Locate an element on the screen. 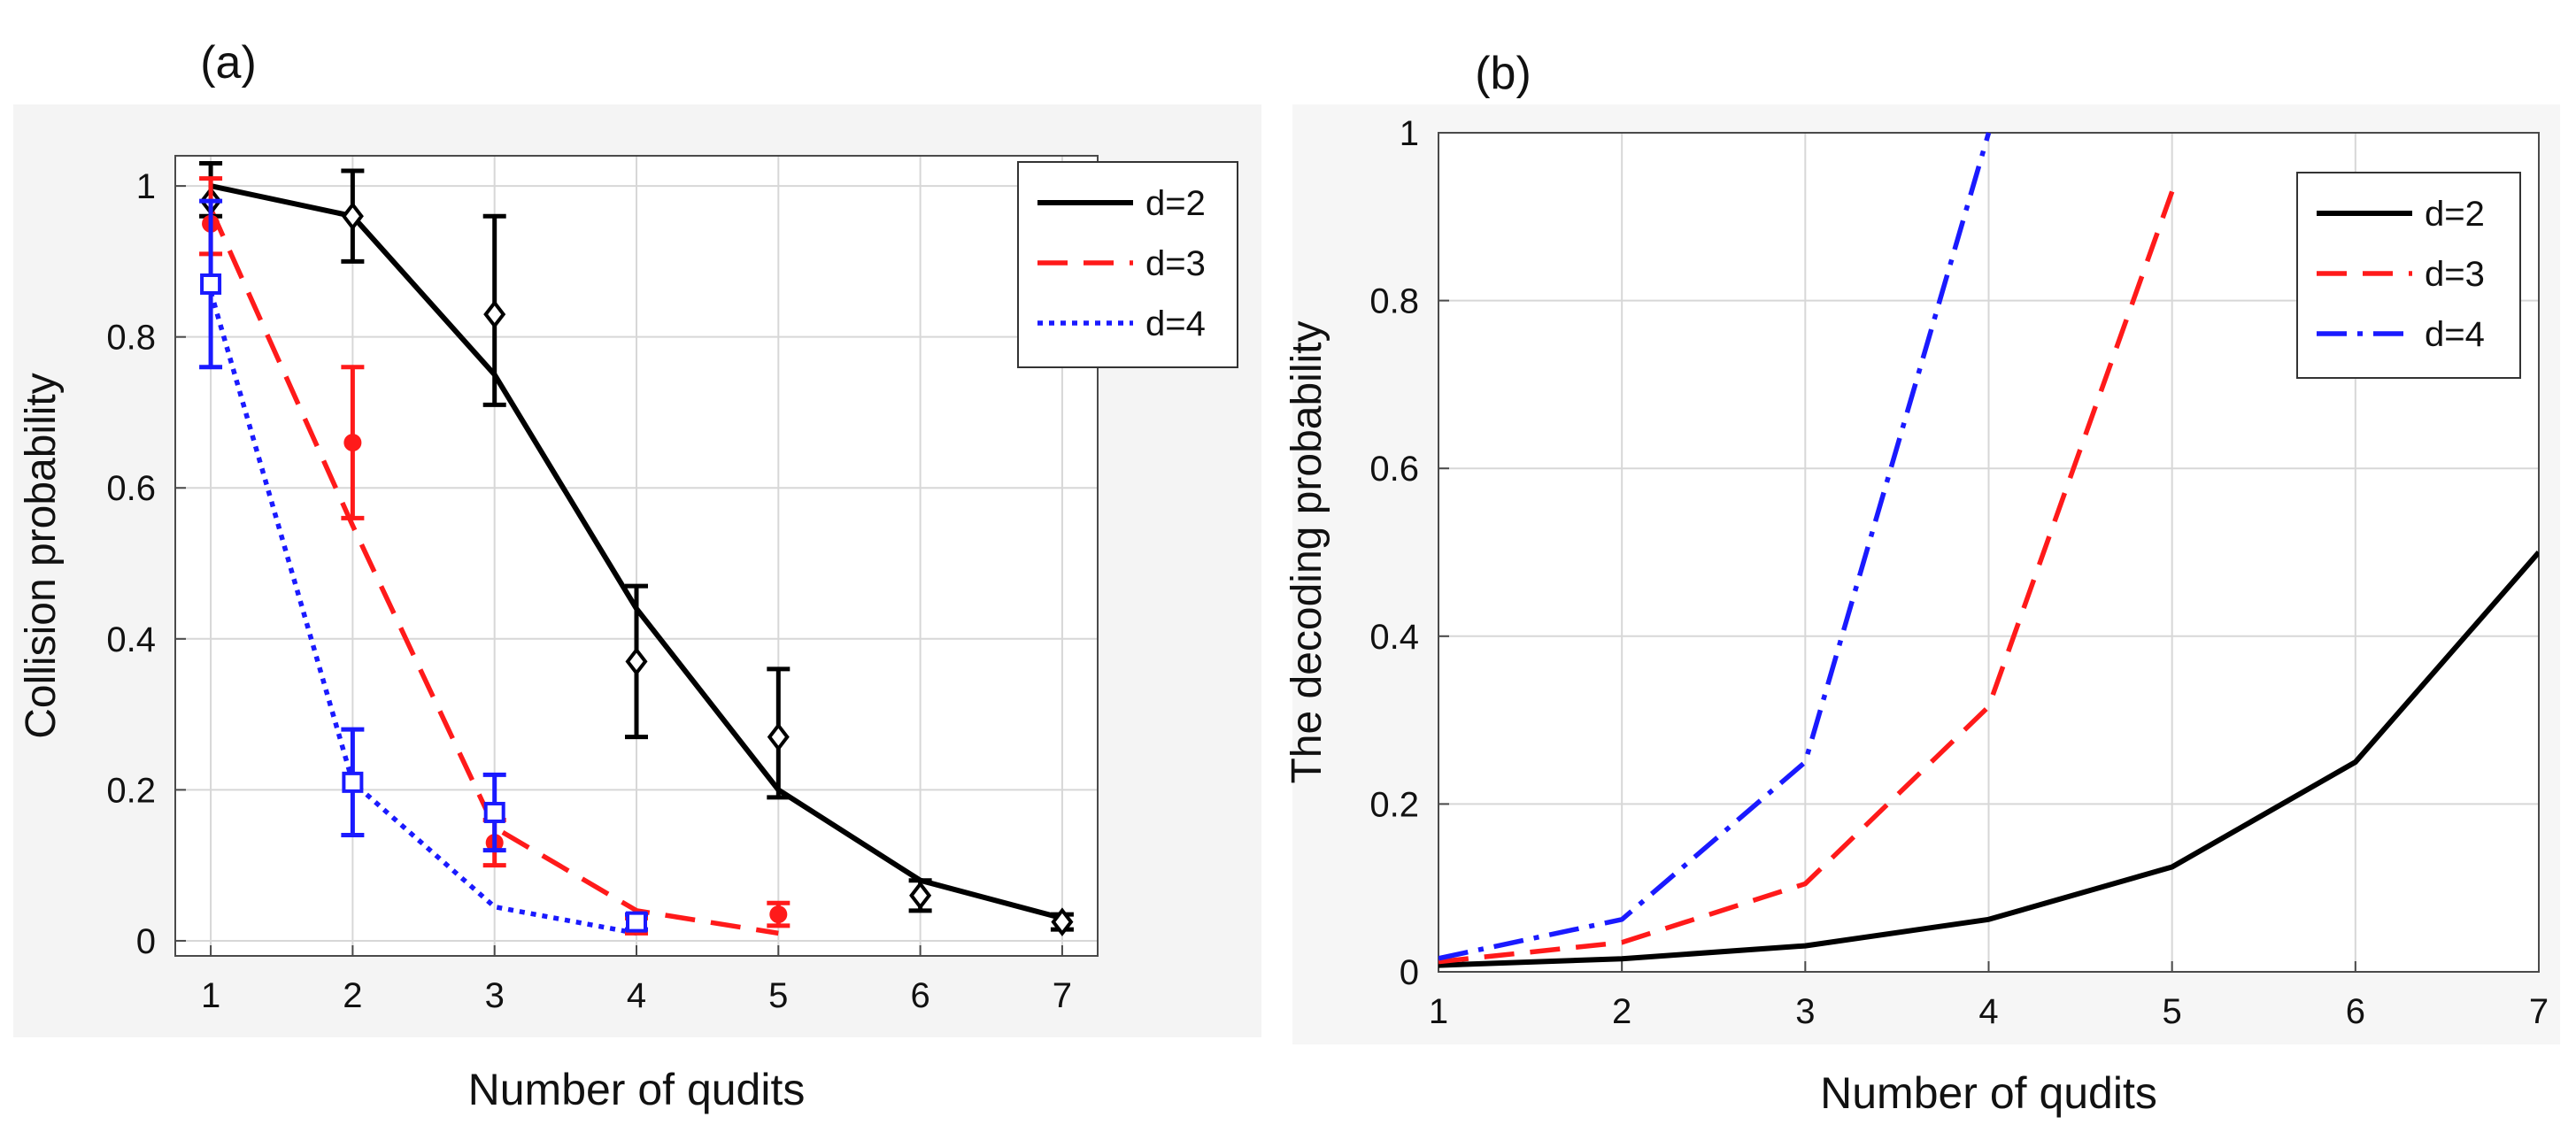  panel-label: (a) is located at coordinates (228, 63).